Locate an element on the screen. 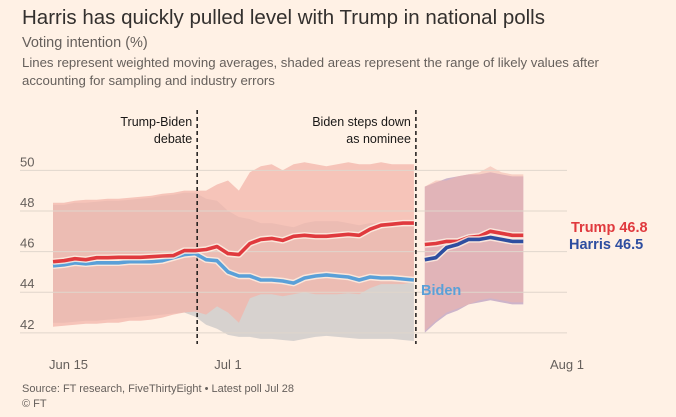  y-tick-label: 48 is located at coordinates (27, 202).